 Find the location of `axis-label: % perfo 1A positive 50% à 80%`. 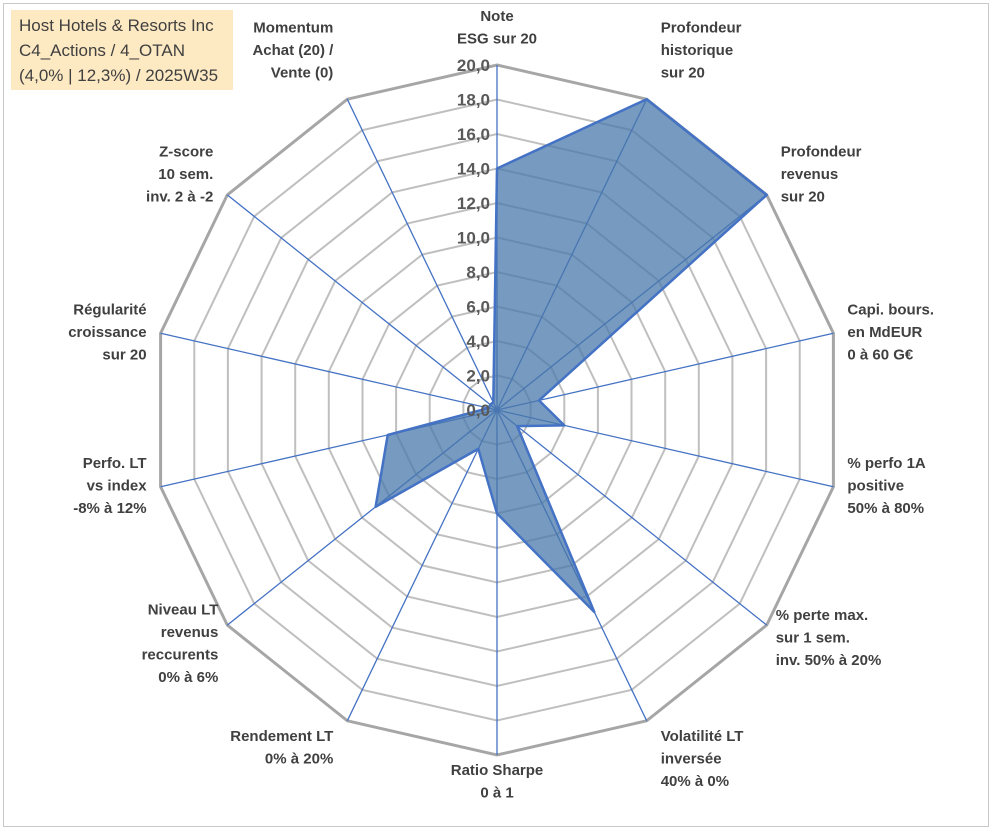

axis-label: % perfo 1A positive 50% à 80% is located at coordinates (886, 486).